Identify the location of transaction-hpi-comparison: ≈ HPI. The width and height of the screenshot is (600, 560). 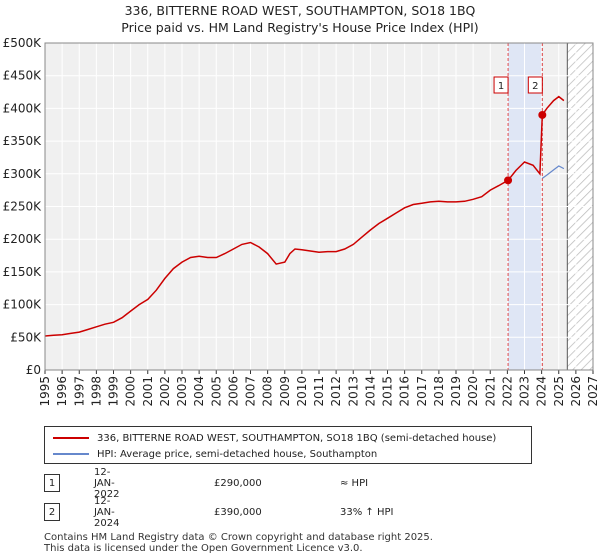
(354, 483).